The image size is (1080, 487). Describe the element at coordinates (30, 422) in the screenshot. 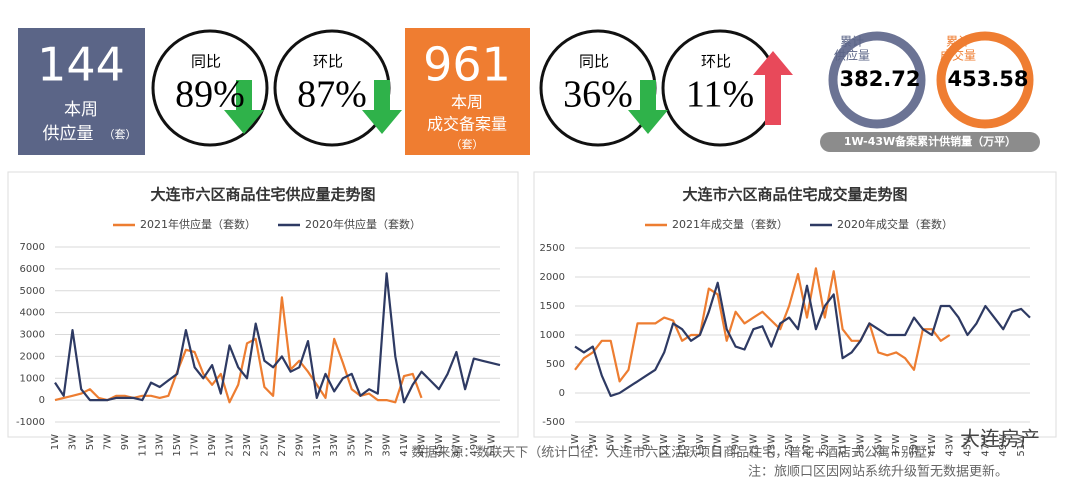

I see `y-tick-label: -1000` at that location.